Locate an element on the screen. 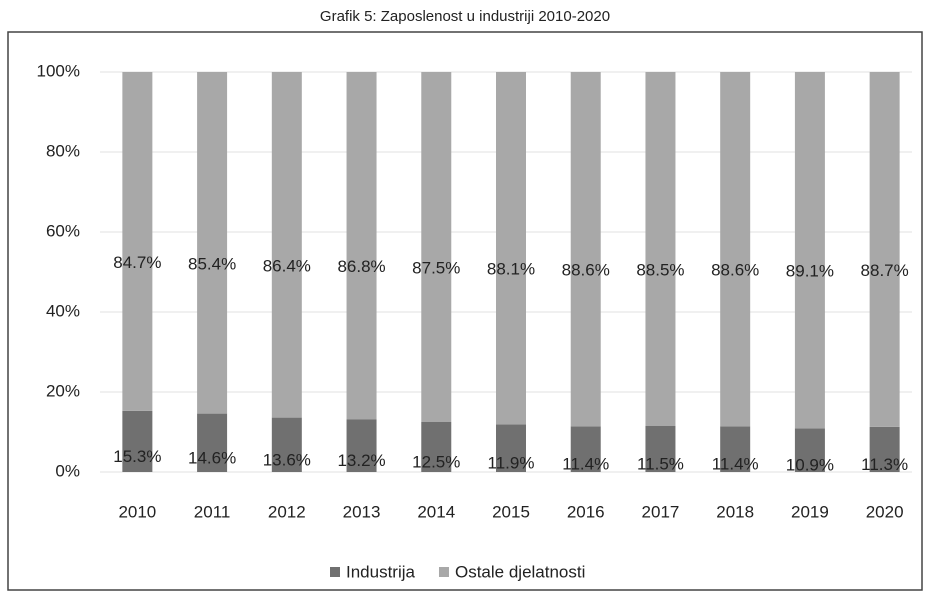 The width and height of the screenshot is (930, 596). x-tick-label: 2020 is located at coordinates (885, 511).